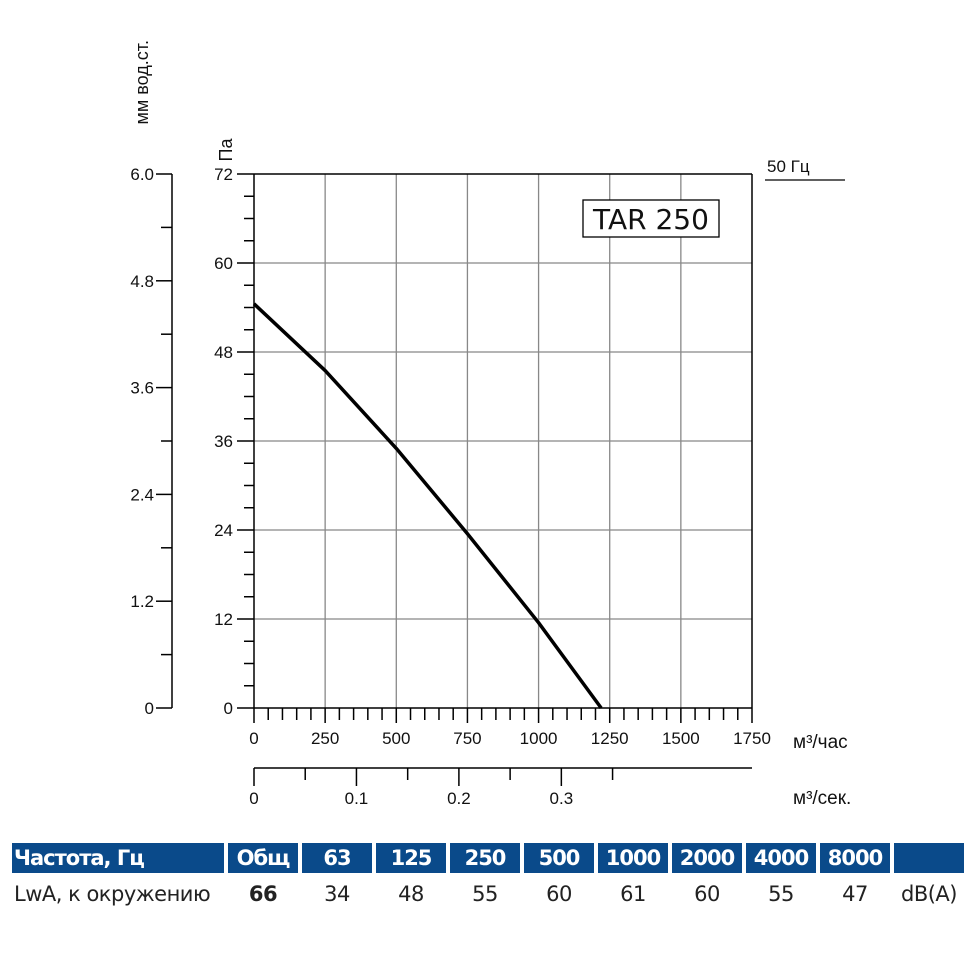  Describe the element at coordinates (357, 798) in the screenshot. I see `x2-tick-label: 0.1` at that location.